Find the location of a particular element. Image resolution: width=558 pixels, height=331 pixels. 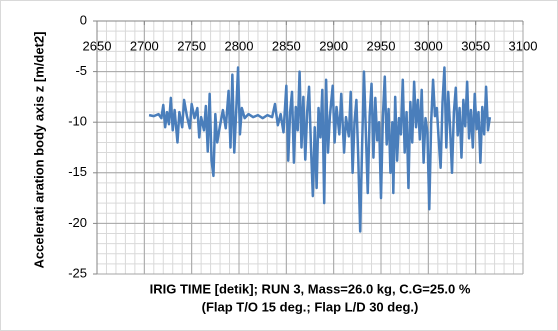

y-tick-label: -20 is located at coordinates (77, 222).